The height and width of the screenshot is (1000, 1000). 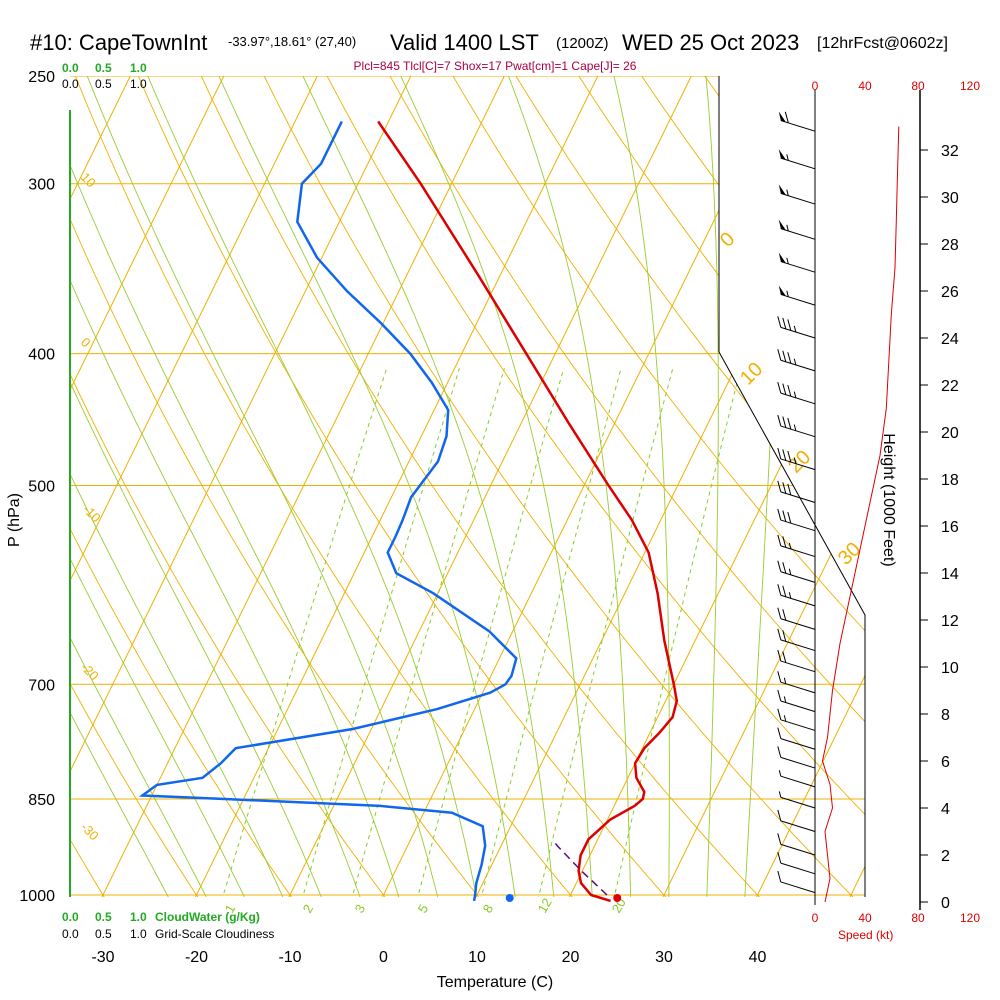 I want to click on pressure-tick-label: 500, so click(x=41, y=487).